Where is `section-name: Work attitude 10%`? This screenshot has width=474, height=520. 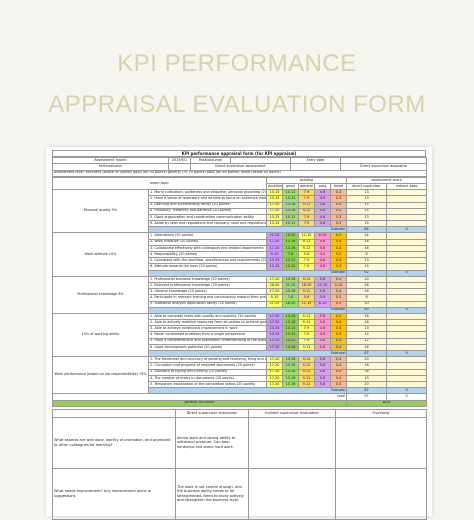
section-name: Work attitude 10% is located at coordinates (100, 254).